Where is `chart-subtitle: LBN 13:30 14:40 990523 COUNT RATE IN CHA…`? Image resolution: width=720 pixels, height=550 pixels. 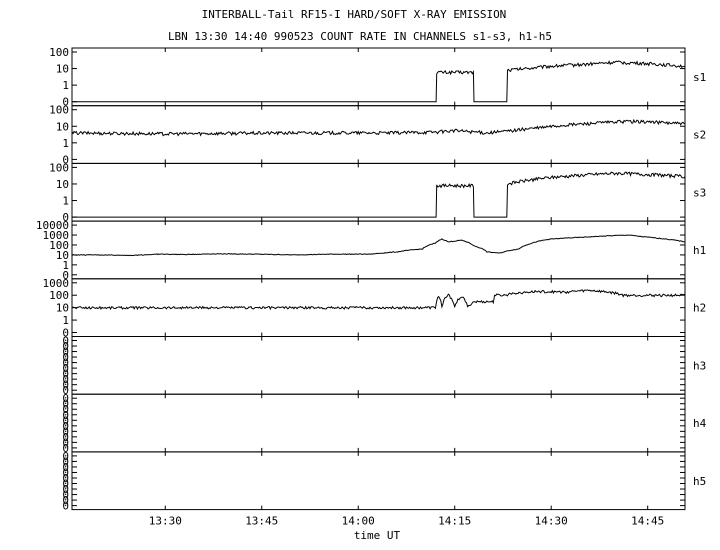
chart-subtitle: LBN 13:30 14:40 990523 COUNT RATE IN CHA… is located at coordinates (360, 36).